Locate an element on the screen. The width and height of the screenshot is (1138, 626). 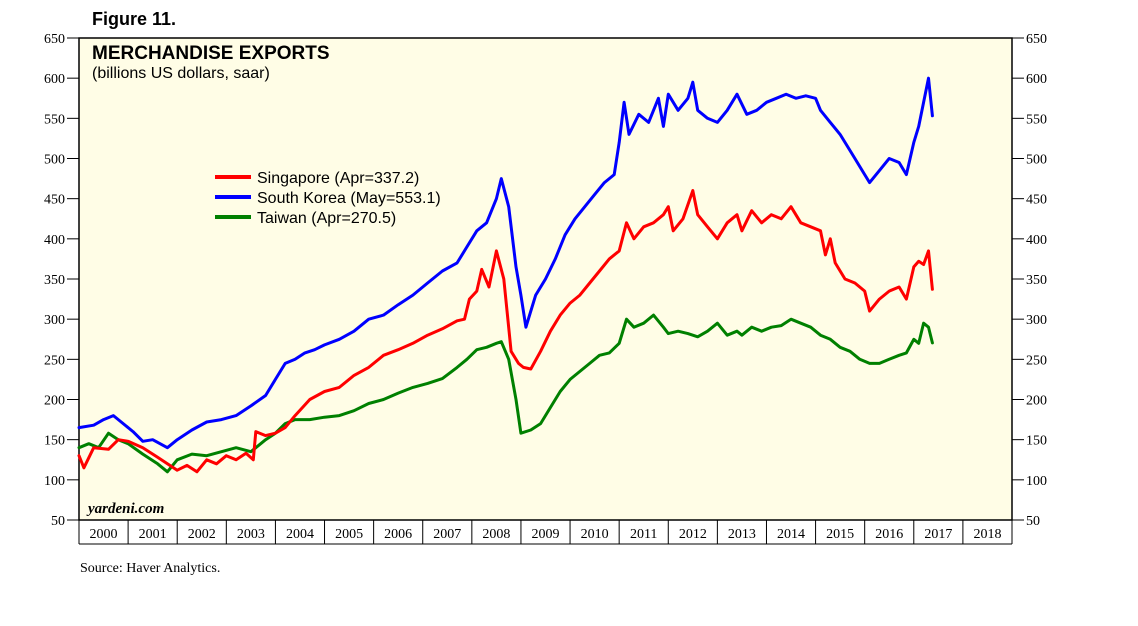
y-tick-label-left: 450 is located at coordinates (54, 200).